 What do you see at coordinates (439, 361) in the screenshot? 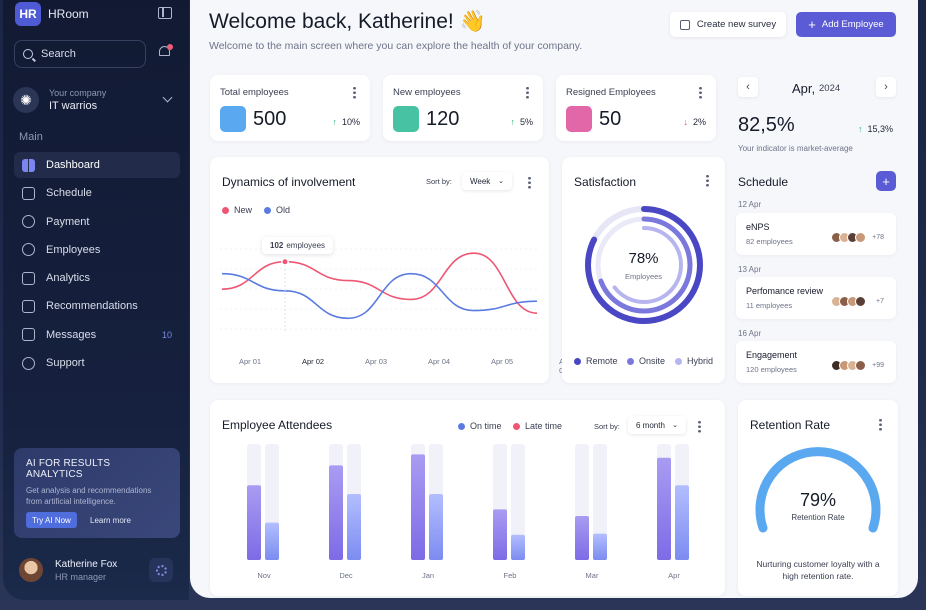
I see `x-tick-label: Apr 04` at bounding box center [439, 361].